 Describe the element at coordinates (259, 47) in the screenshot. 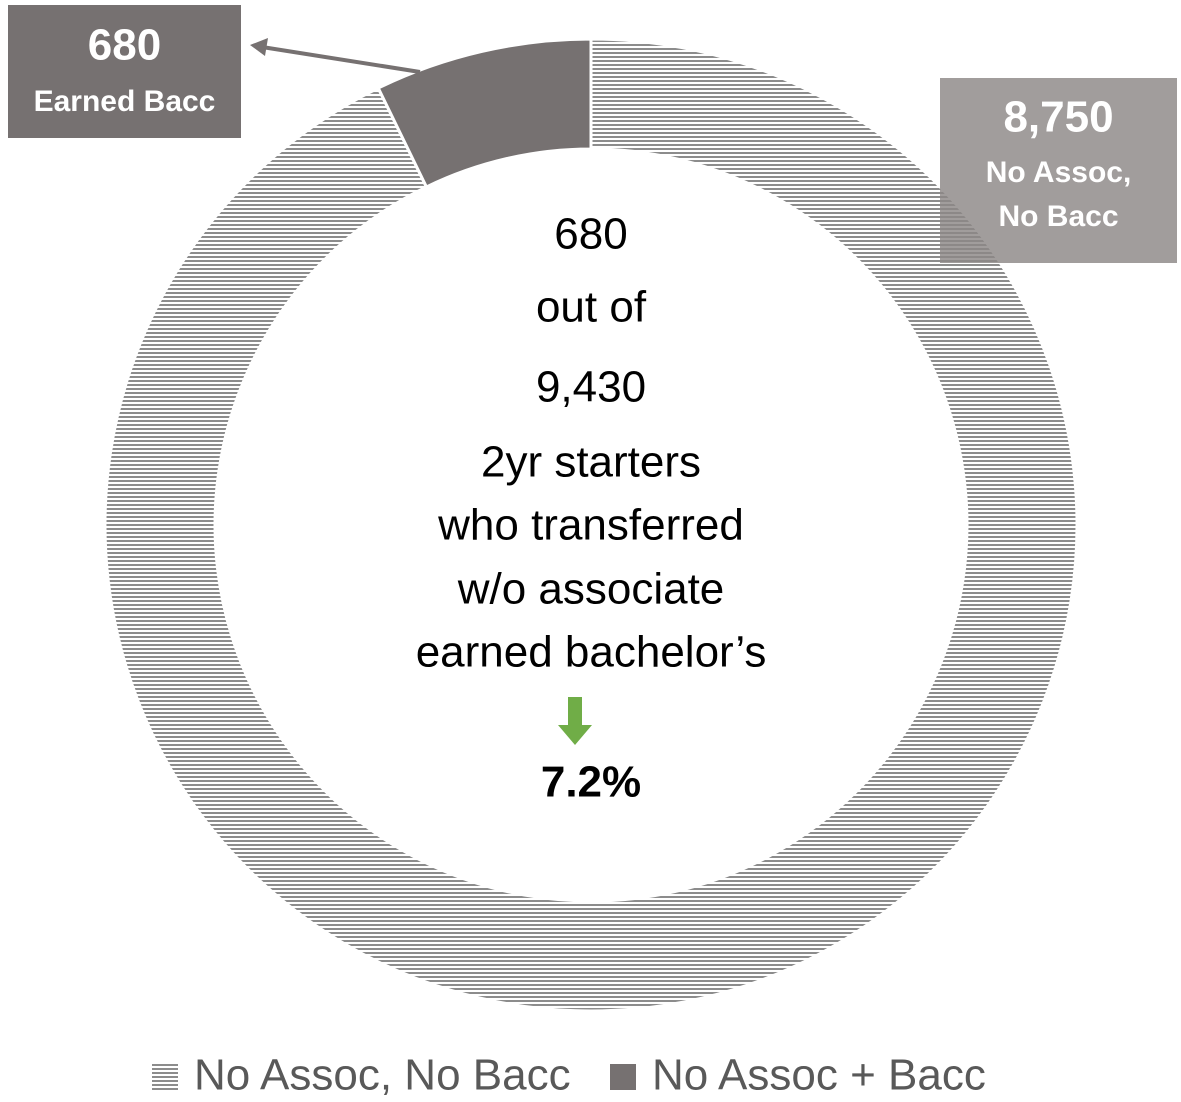

I see `callout-arrowhead` at that location.